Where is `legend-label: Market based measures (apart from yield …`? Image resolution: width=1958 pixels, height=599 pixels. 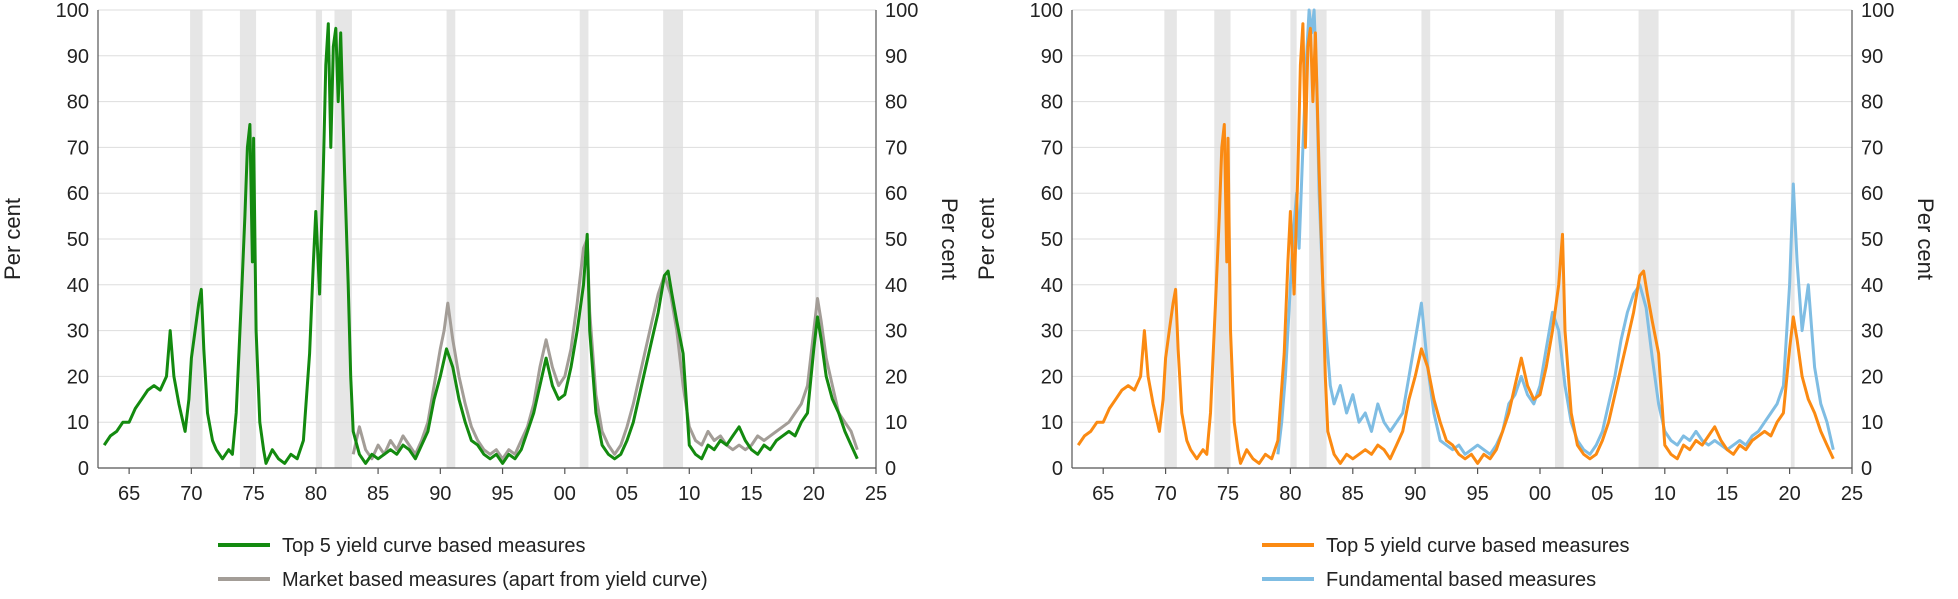
legend-label: Market based measures (apart from yield … is located at coordinates (495, 580).